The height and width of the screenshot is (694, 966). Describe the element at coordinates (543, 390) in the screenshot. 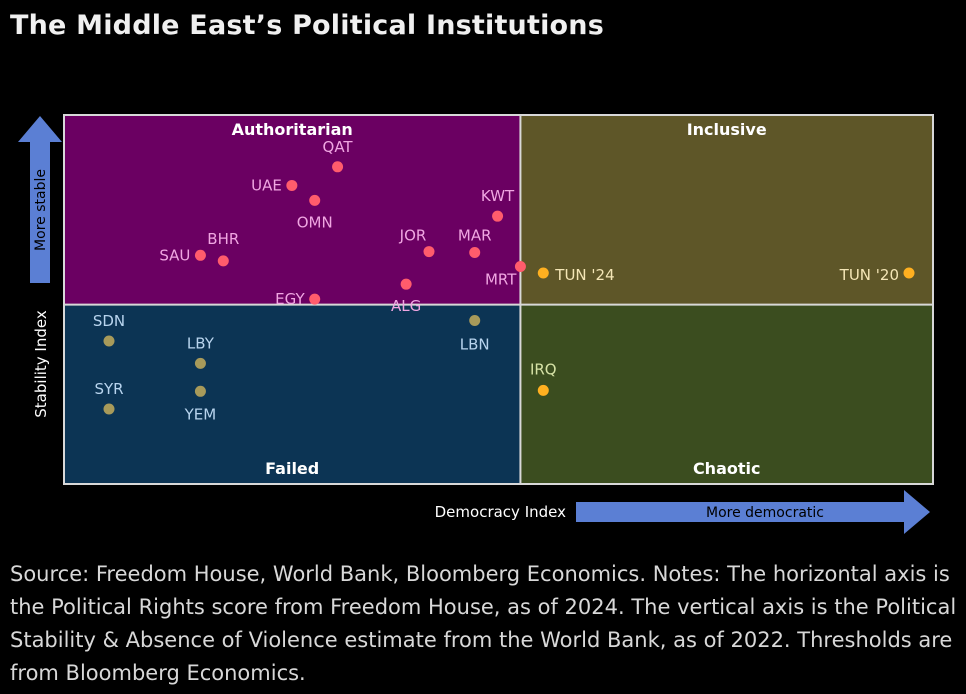

I see `point-irq` at that location.